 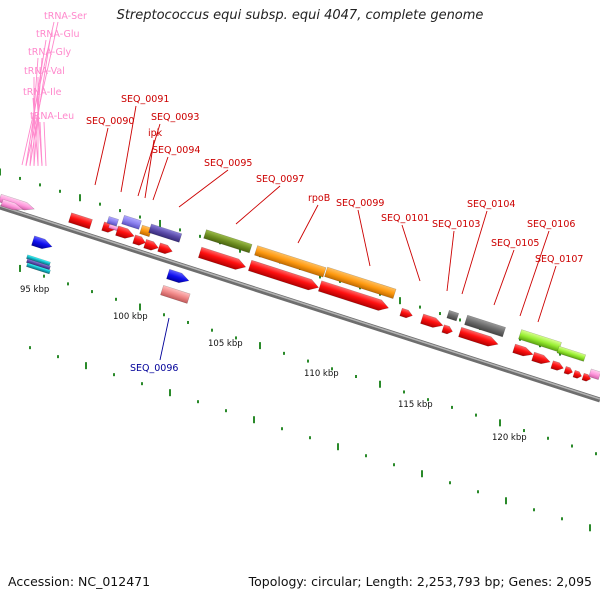 What do you see at coordinates (491, 204) in the screenshot?
I see `gene-label: SEQ_0104` at bounding box center [491, 204].